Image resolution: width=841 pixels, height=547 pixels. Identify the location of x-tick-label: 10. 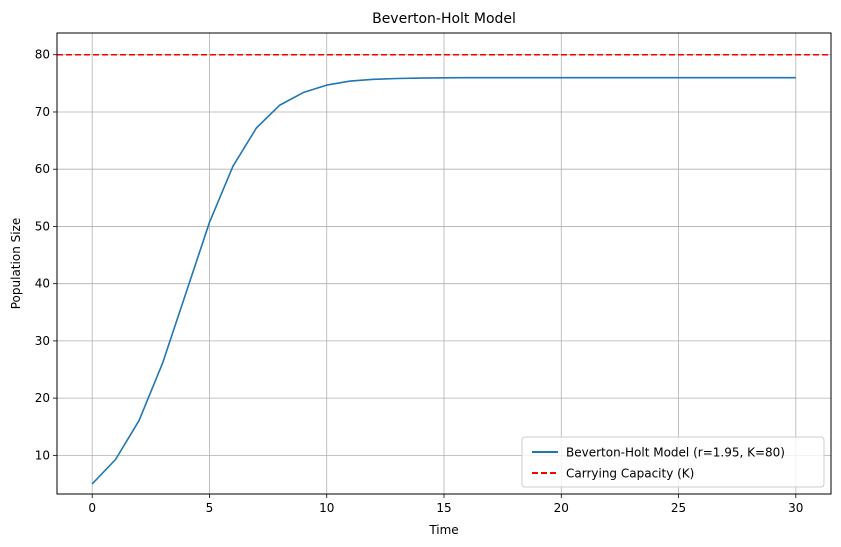
(326, 508).